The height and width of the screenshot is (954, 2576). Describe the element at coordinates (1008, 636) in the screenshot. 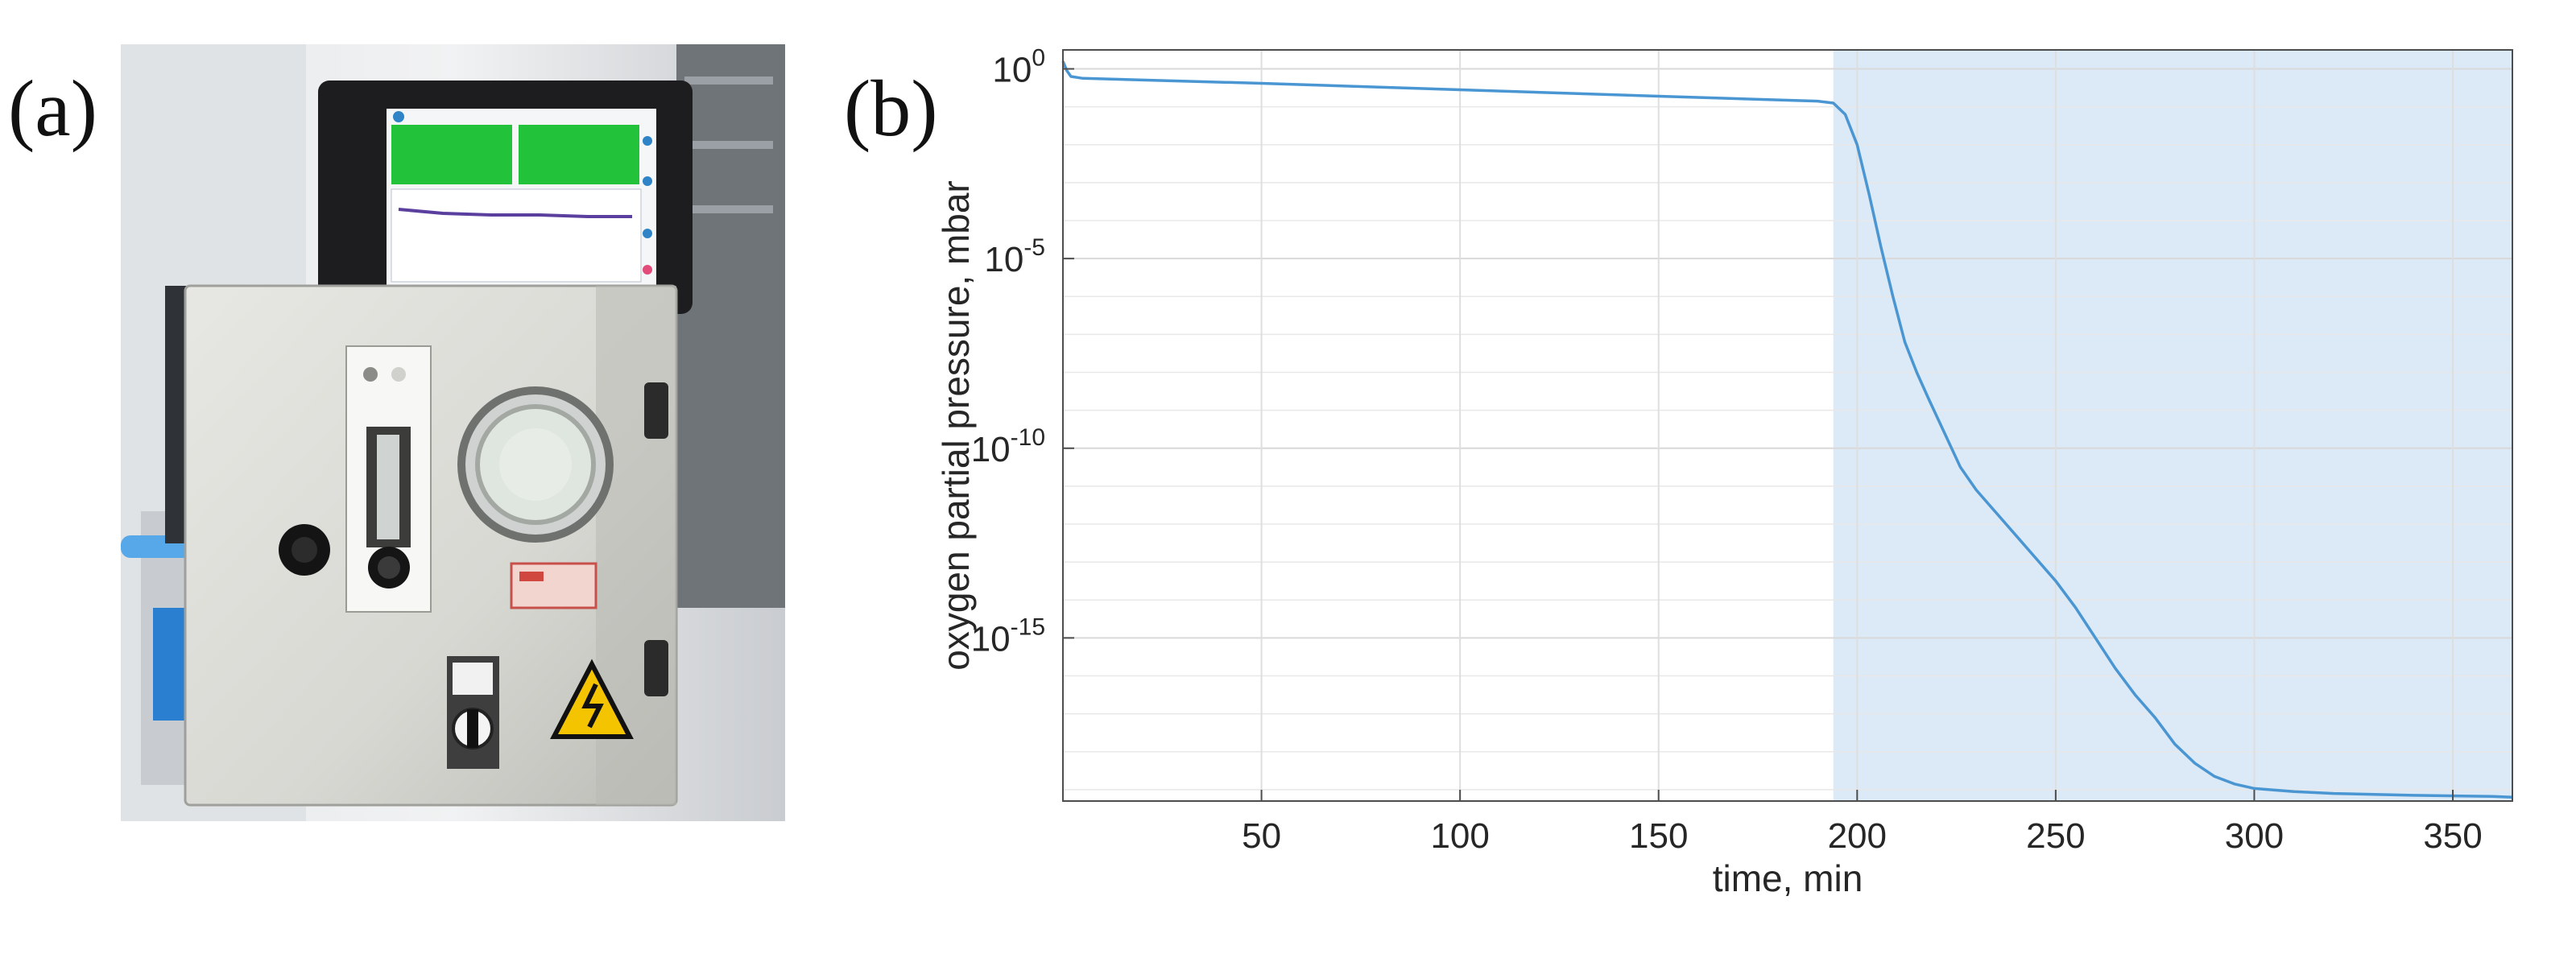

I see `y-tick-label: 10⁻¹⁵` at that location.